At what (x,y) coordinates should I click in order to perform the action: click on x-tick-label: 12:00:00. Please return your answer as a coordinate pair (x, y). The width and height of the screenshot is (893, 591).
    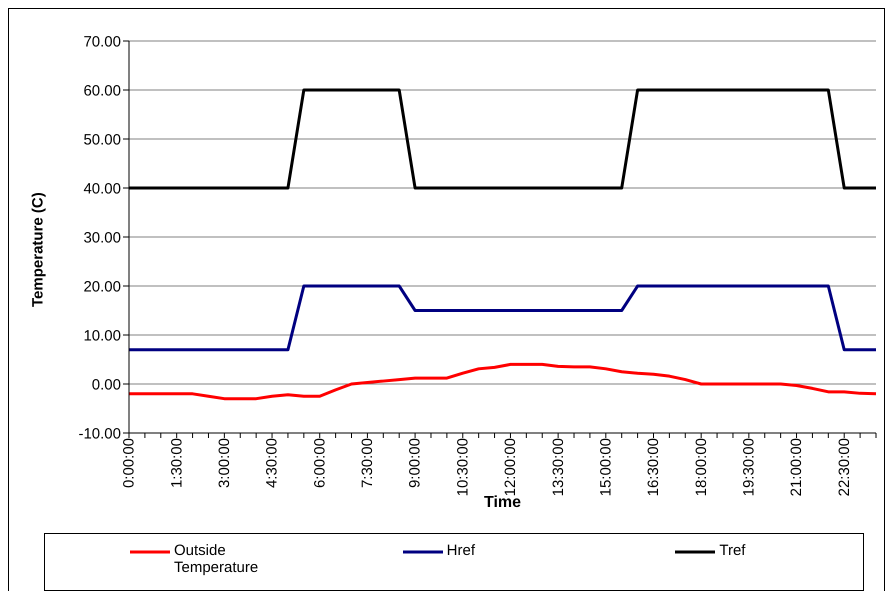
    Looking at the image, I should click on (511, 467).